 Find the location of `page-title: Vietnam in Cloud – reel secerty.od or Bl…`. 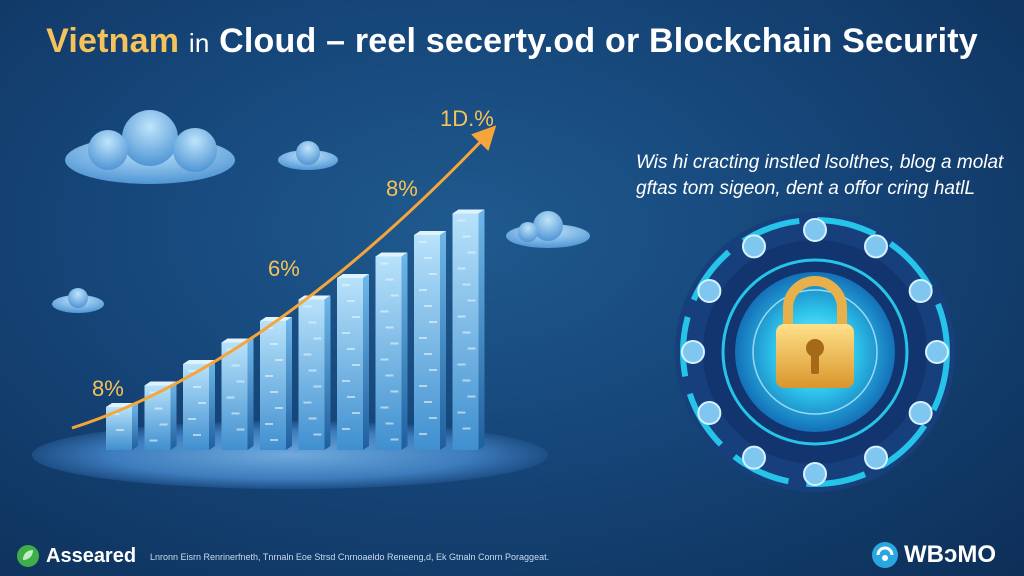

page-title: Vietnam in Cloud – reel secerty.od or Bl… is located at coordinates (512, 41).